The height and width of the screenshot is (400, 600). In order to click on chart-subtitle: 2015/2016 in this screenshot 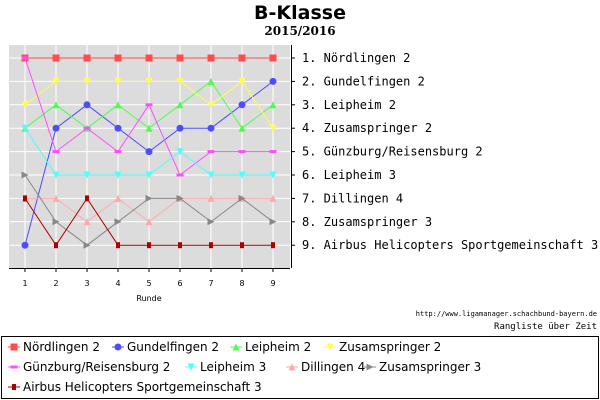, I will do `click(300, 31)`.